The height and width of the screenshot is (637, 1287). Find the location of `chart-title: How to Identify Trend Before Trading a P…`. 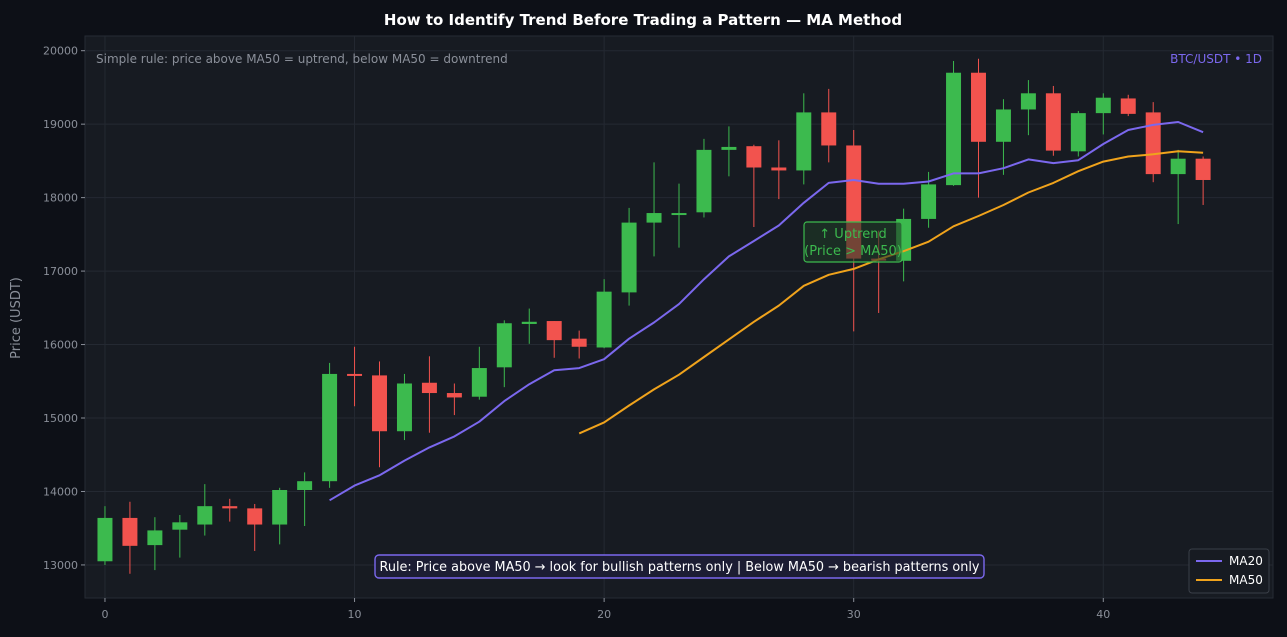

chart-title: How to Identify Trend Before Trading a P… is located at coordinates (643, 20).